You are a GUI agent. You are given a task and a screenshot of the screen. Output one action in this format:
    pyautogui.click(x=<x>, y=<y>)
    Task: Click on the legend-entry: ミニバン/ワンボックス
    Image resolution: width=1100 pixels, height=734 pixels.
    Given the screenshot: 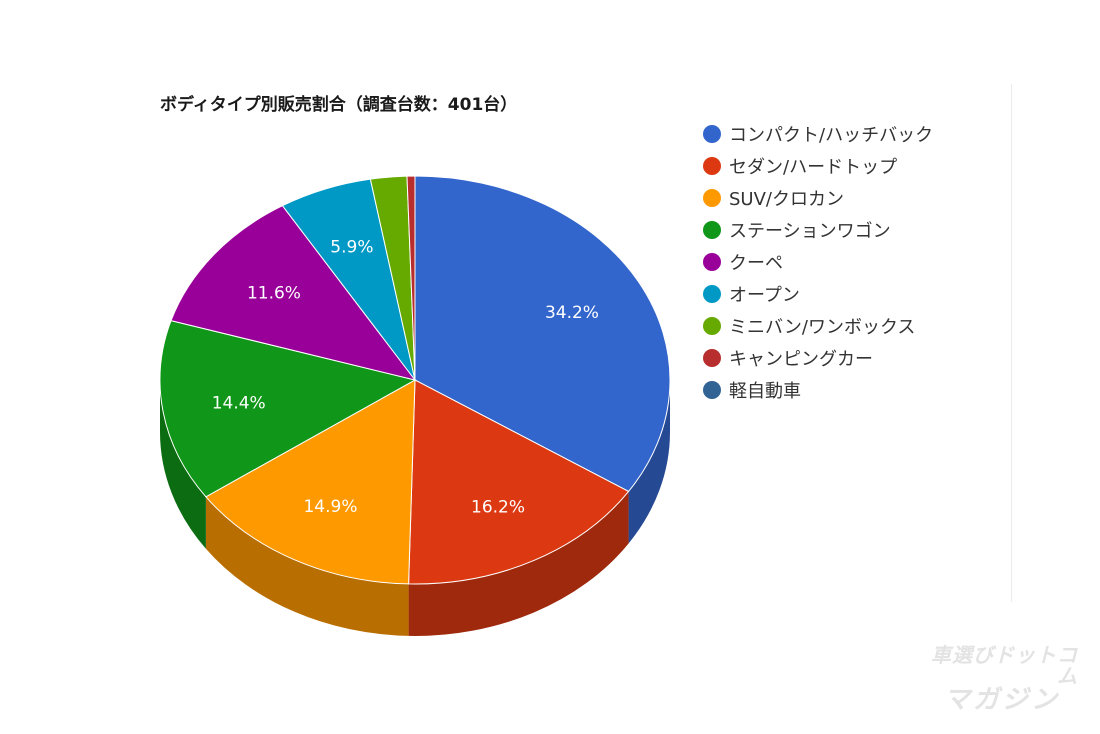 What is the action you would take?
    pyautogui.click(x=822, y=327)
    